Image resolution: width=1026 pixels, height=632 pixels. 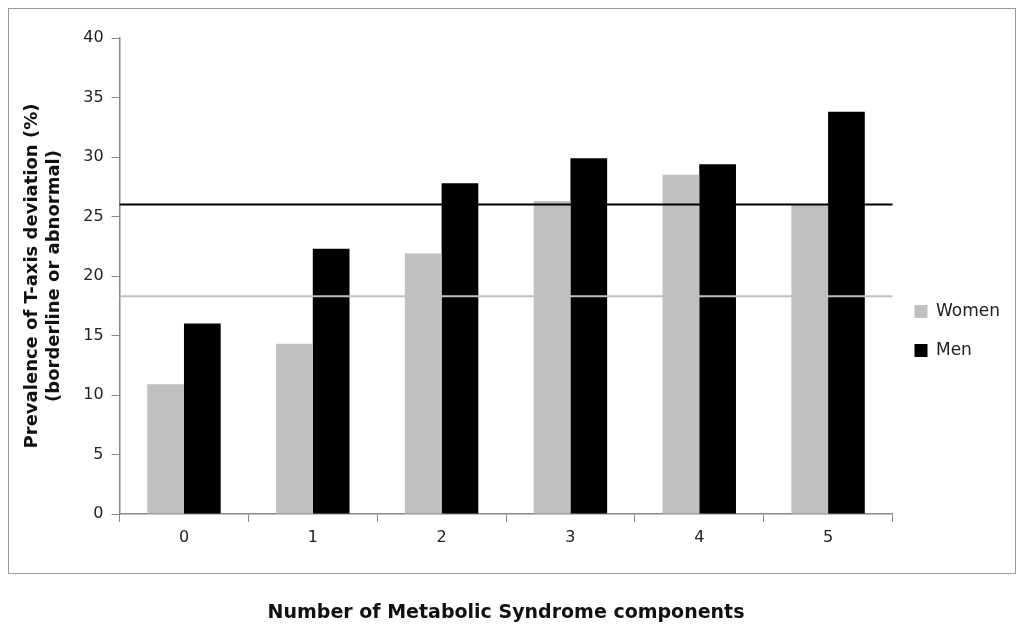 What do you see at coordinates (98, 453) in the screenshot?
I see `y-tick-label: 5` at bounding box center [98, 453].